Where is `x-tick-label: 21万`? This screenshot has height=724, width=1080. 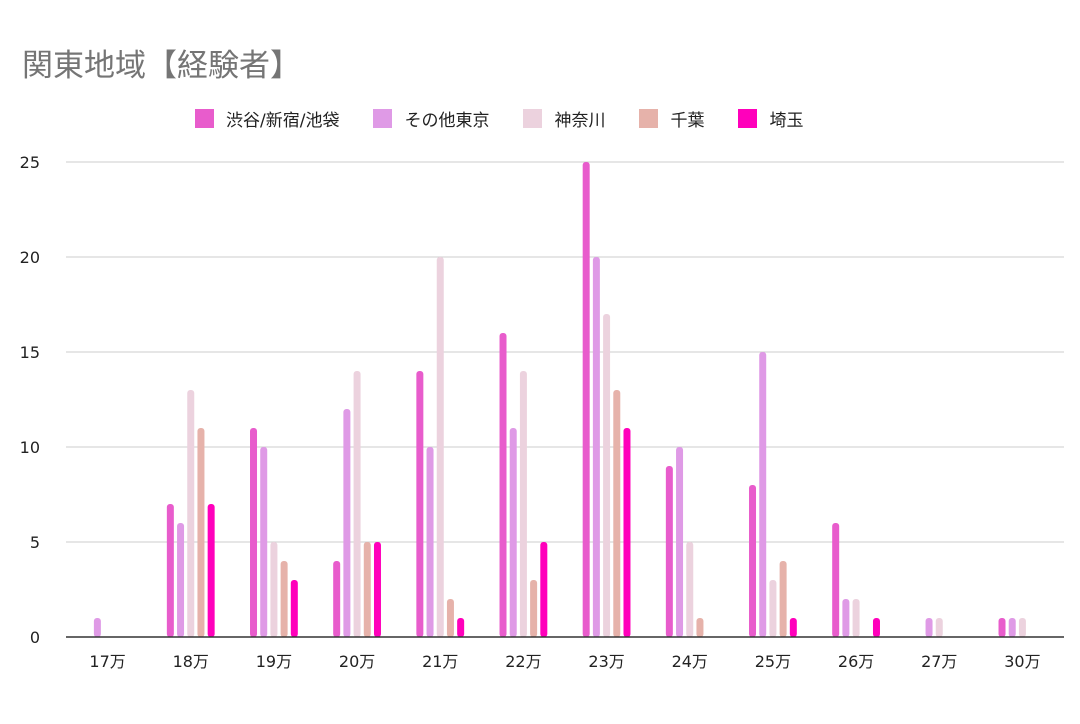 x-tick-label: 21万 is located at coordinates (440, 661).